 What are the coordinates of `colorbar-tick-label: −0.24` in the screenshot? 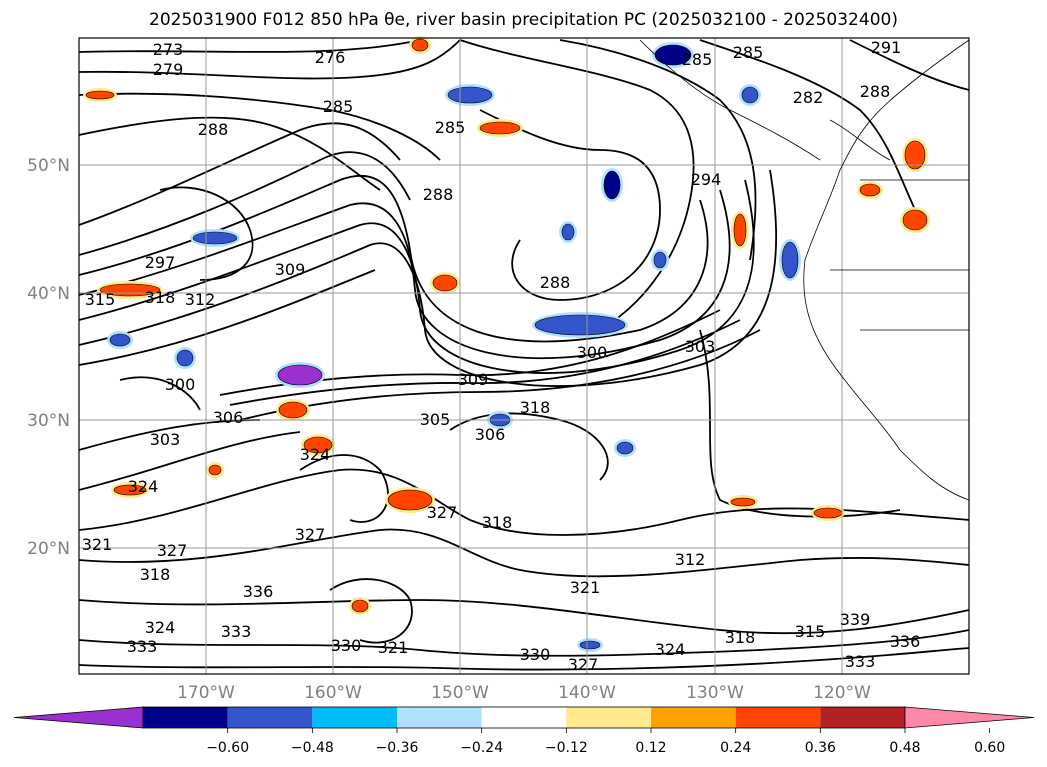 It's located at (481, 748).